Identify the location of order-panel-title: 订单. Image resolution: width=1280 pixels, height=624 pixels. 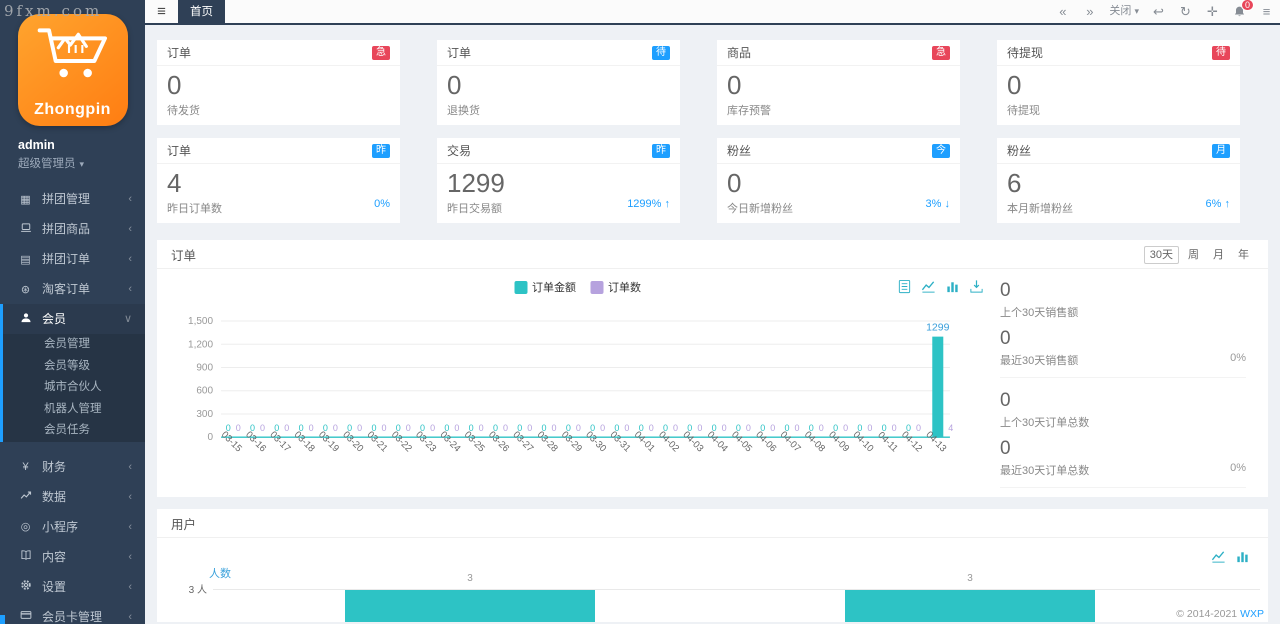
(184, 255).